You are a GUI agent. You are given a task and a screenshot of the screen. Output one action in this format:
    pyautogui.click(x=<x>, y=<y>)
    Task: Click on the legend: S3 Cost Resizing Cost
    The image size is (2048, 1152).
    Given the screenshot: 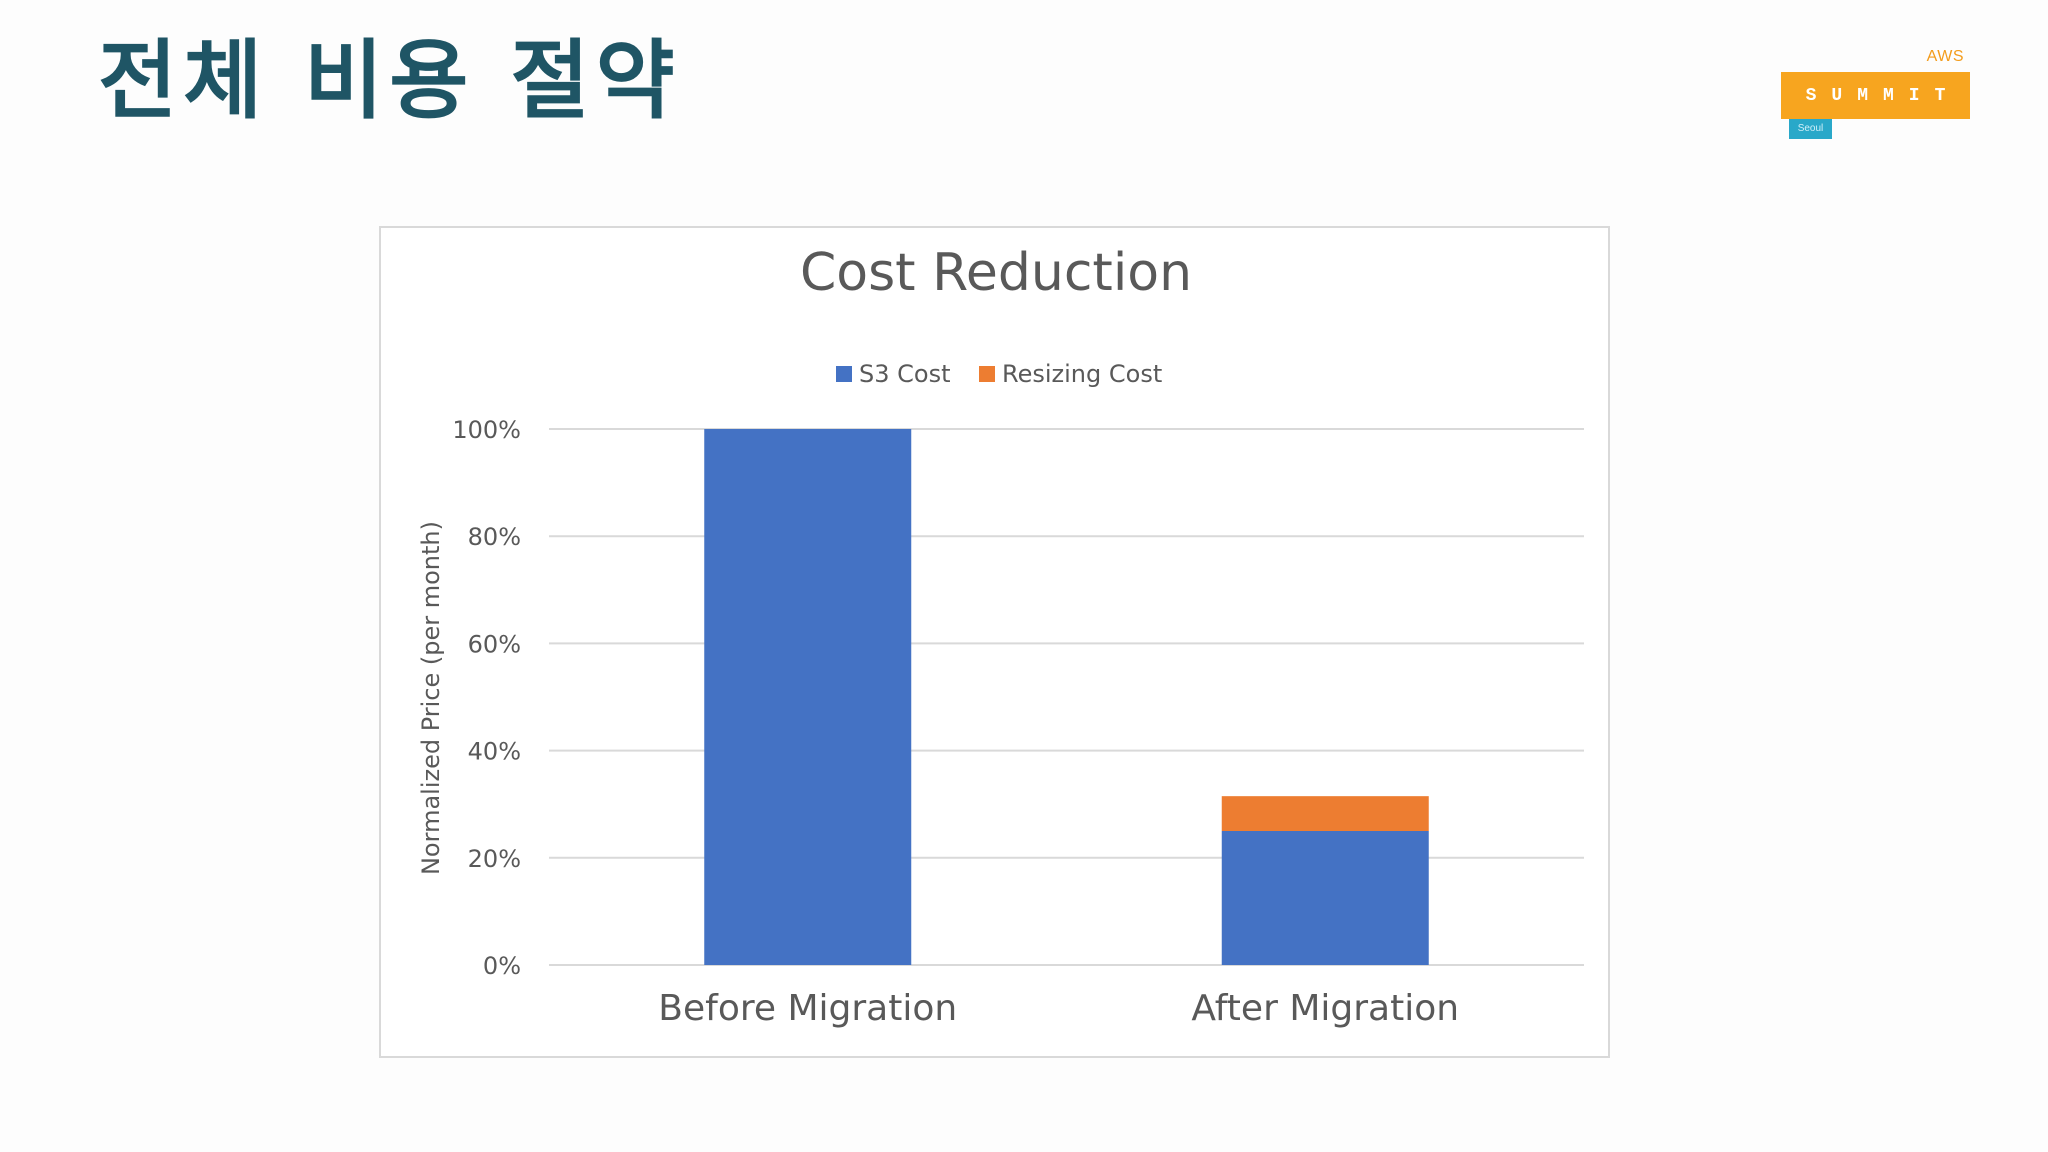 What is the action you would take?
    pyautogui.click(x=999, y=374)
    